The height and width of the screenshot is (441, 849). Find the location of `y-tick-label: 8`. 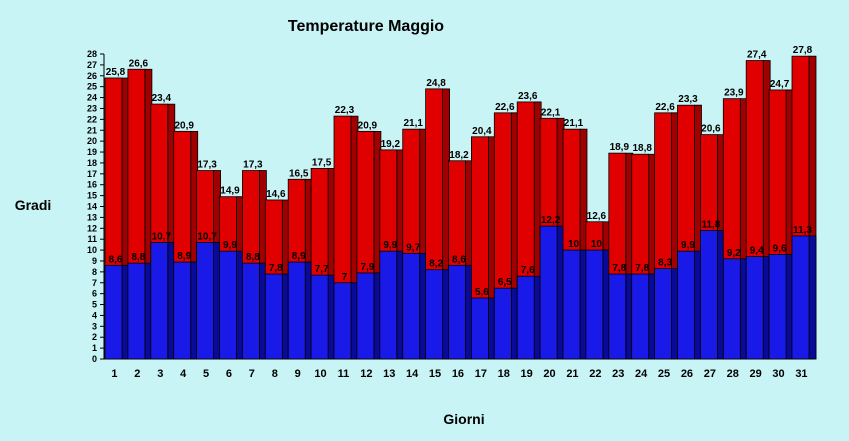

y-tick-label: 8 is located at coordinates (94, 272).